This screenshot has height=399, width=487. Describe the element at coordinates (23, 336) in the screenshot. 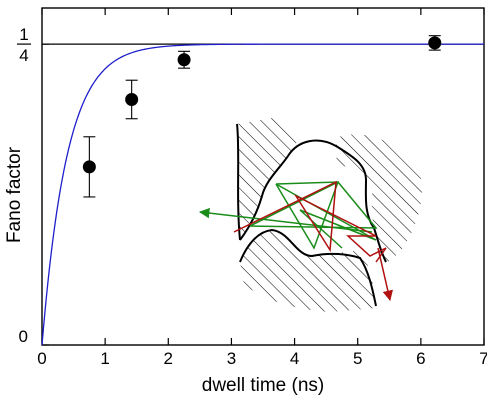

I see `y-tick-label: 0` at that location.